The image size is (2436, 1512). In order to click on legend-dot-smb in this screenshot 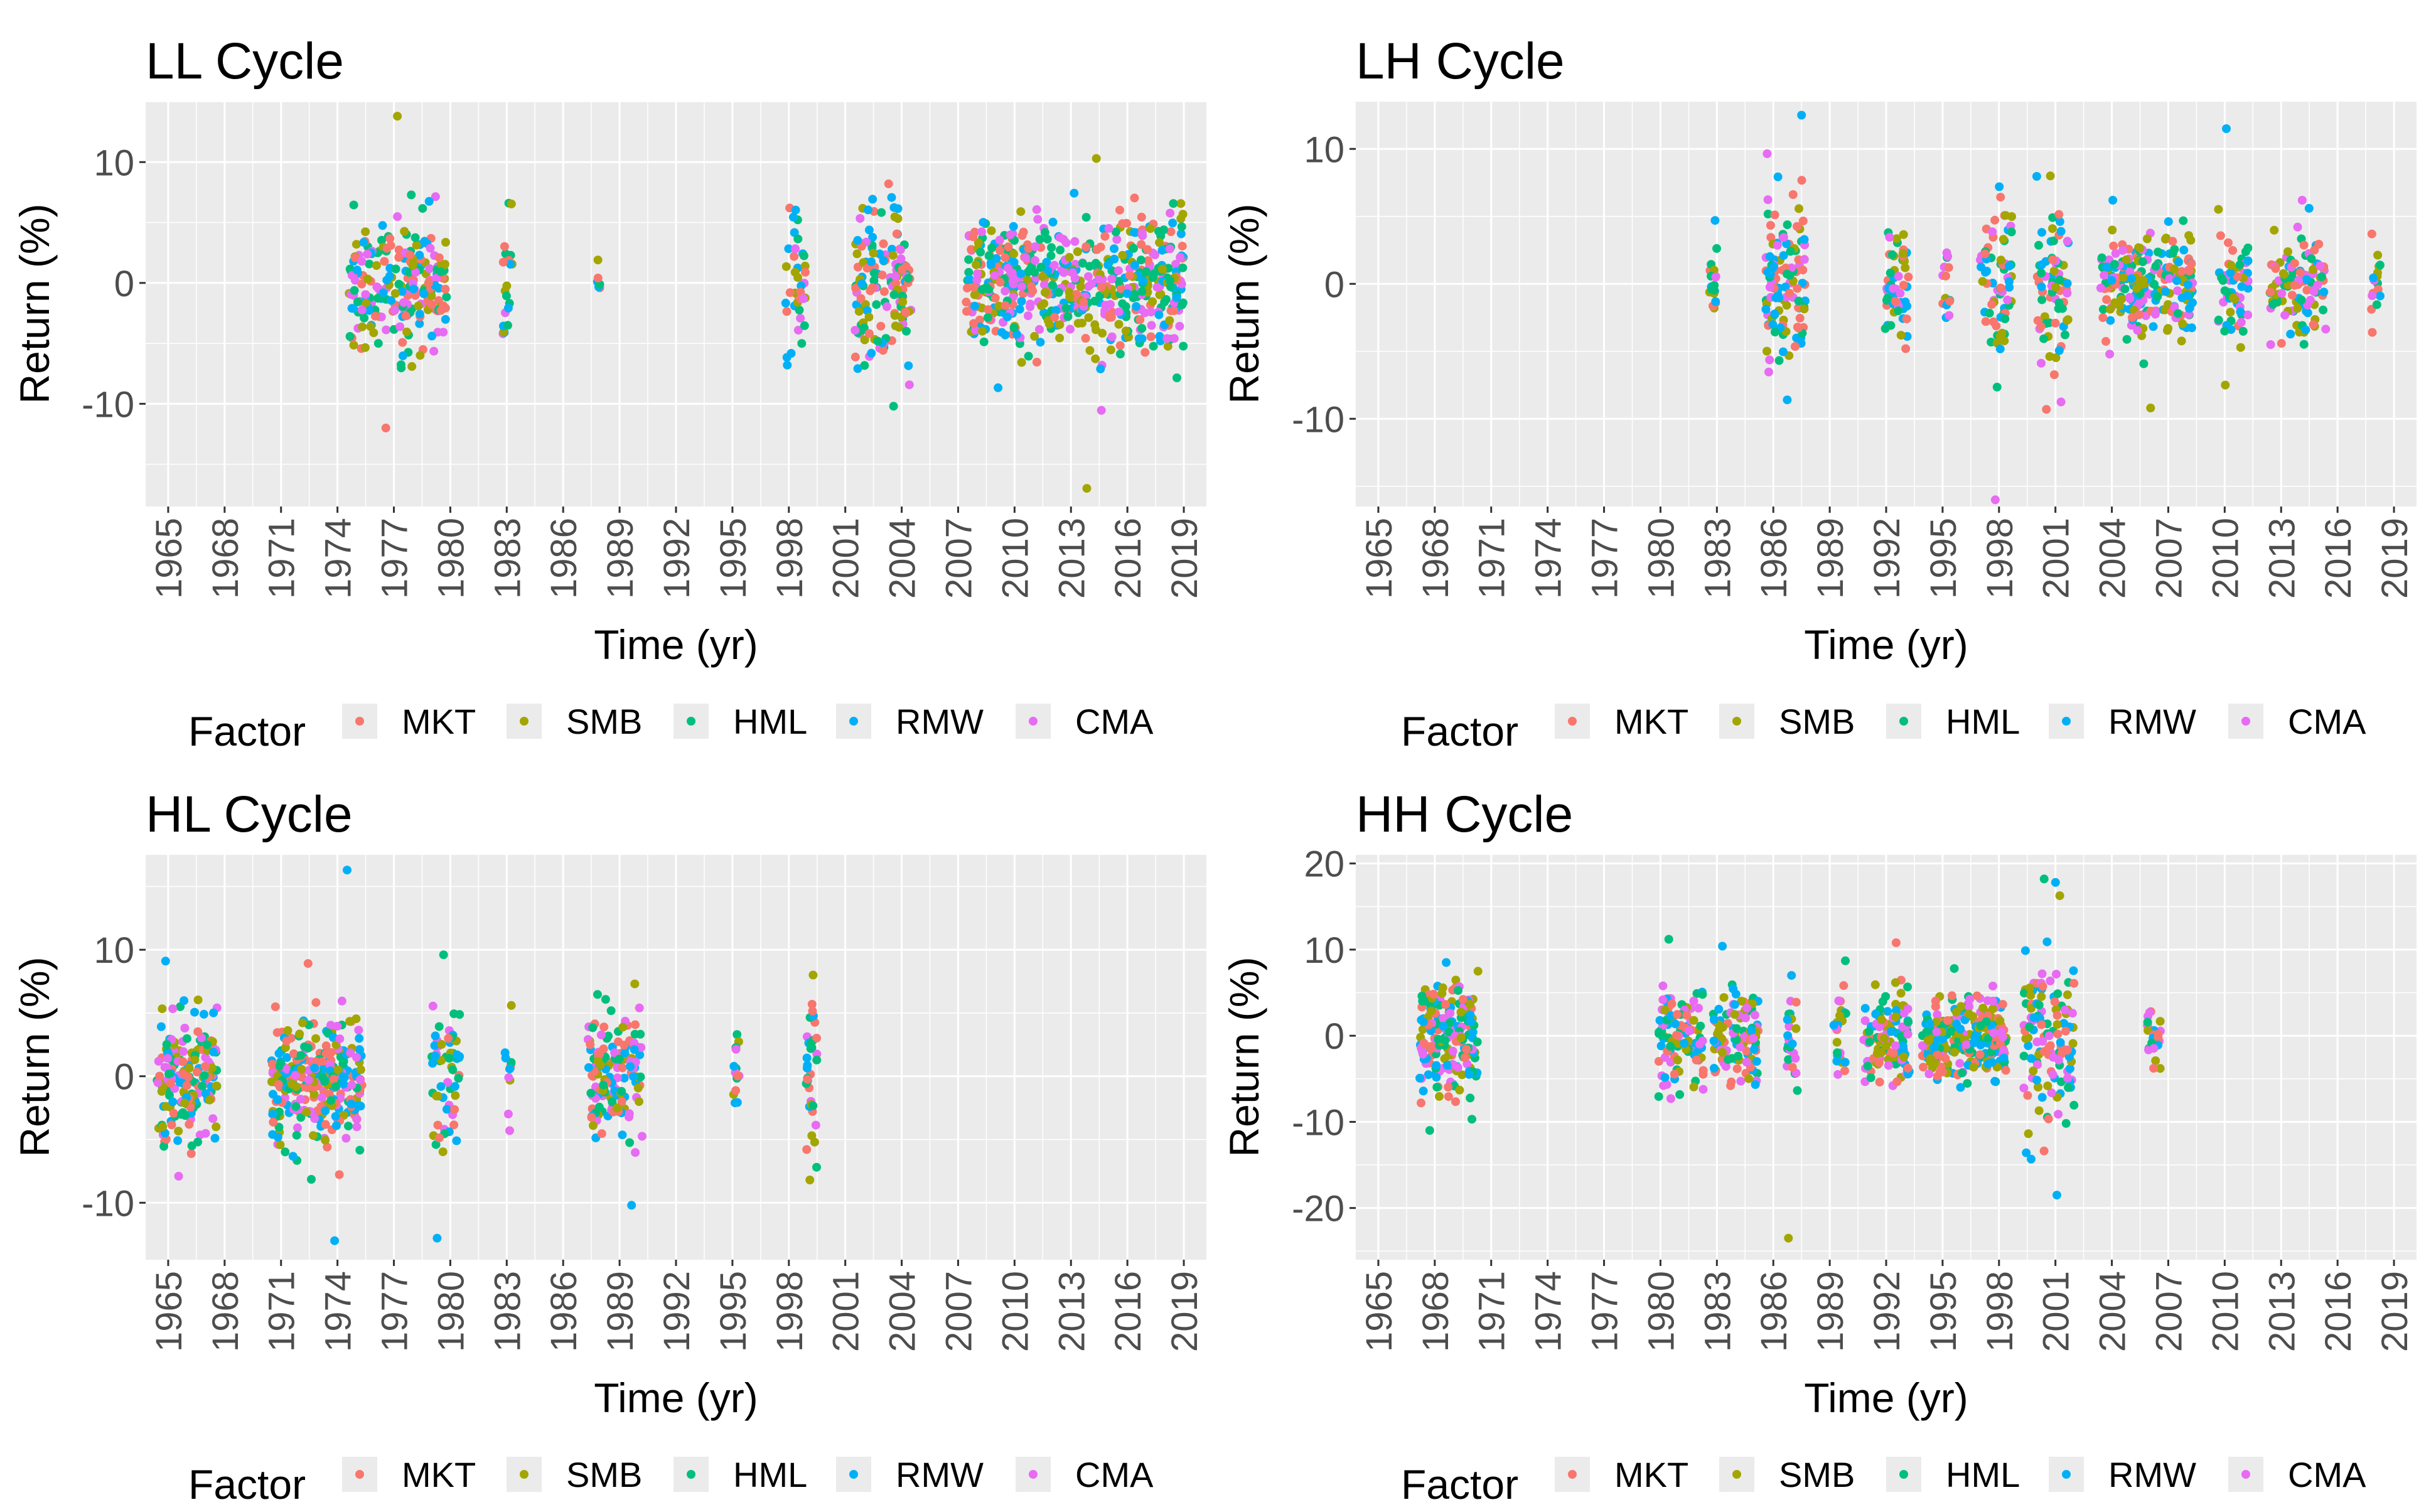, I will do `click(524, 721)`.